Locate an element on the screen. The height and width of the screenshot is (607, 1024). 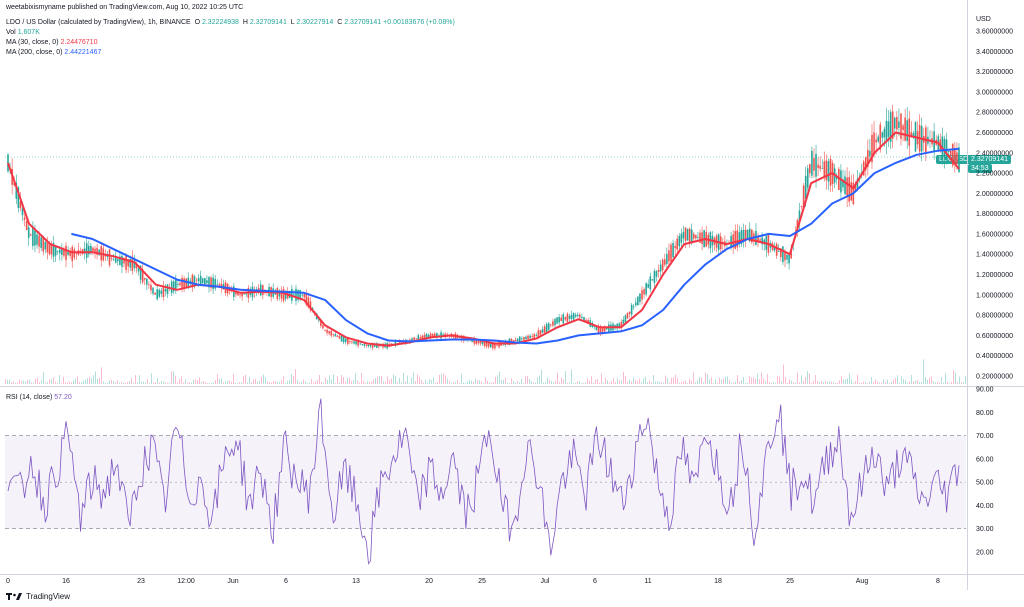
price-tick-label: 3.00000000 is located at coordinates (994, 92).